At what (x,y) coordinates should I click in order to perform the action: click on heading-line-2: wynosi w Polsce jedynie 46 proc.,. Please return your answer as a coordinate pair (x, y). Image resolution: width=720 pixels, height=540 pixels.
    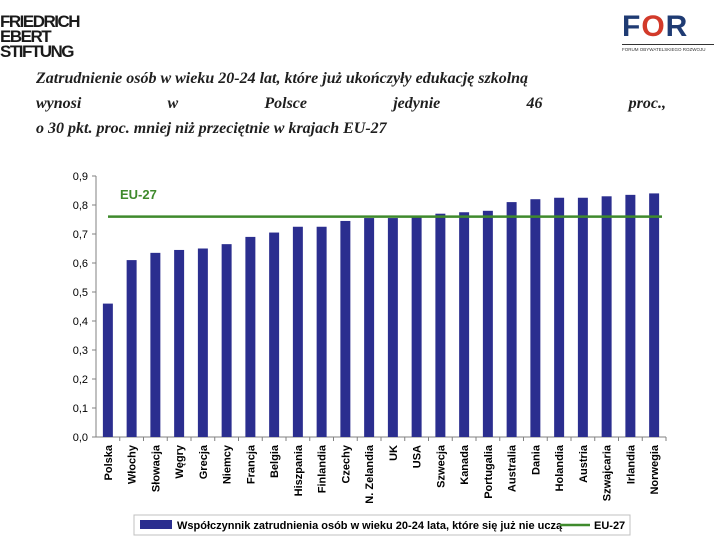
    Looking at the image, I should click on (351, 103).